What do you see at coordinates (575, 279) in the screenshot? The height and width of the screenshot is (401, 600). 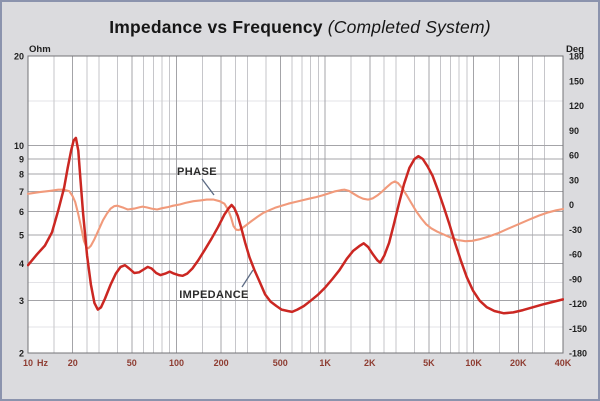 I see `y-right-tick--90: -90` at bounding box center [575, 279].